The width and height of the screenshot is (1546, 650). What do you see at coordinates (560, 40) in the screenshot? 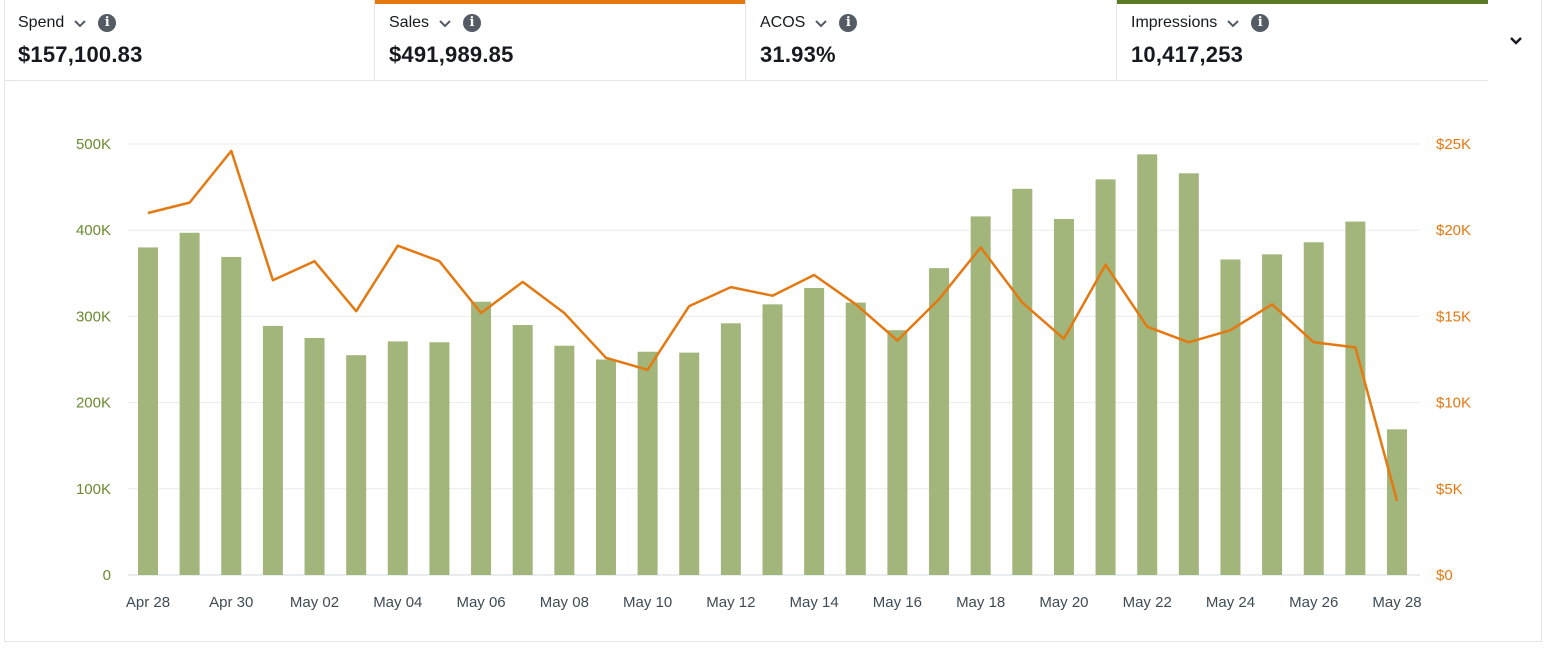
I see `metric-sales: Sales i $491,989.85` at bounding box center [560, 40].